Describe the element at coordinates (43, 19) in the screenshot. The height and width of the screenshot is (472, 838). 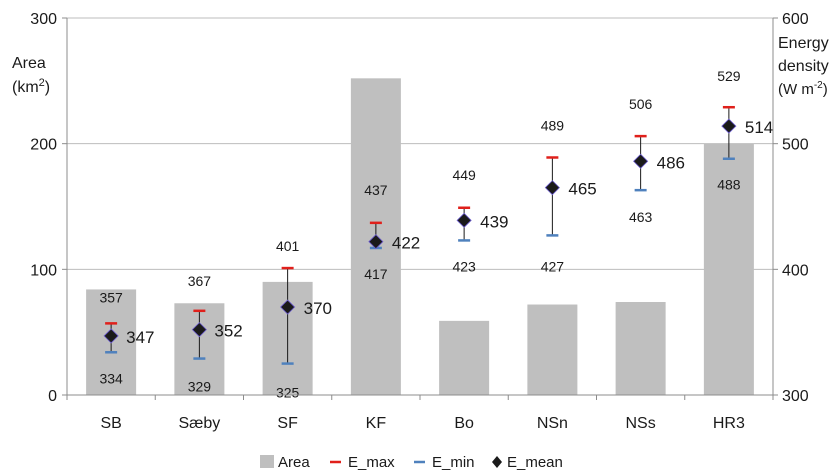
I see `left-tick-label: 300` at that location.